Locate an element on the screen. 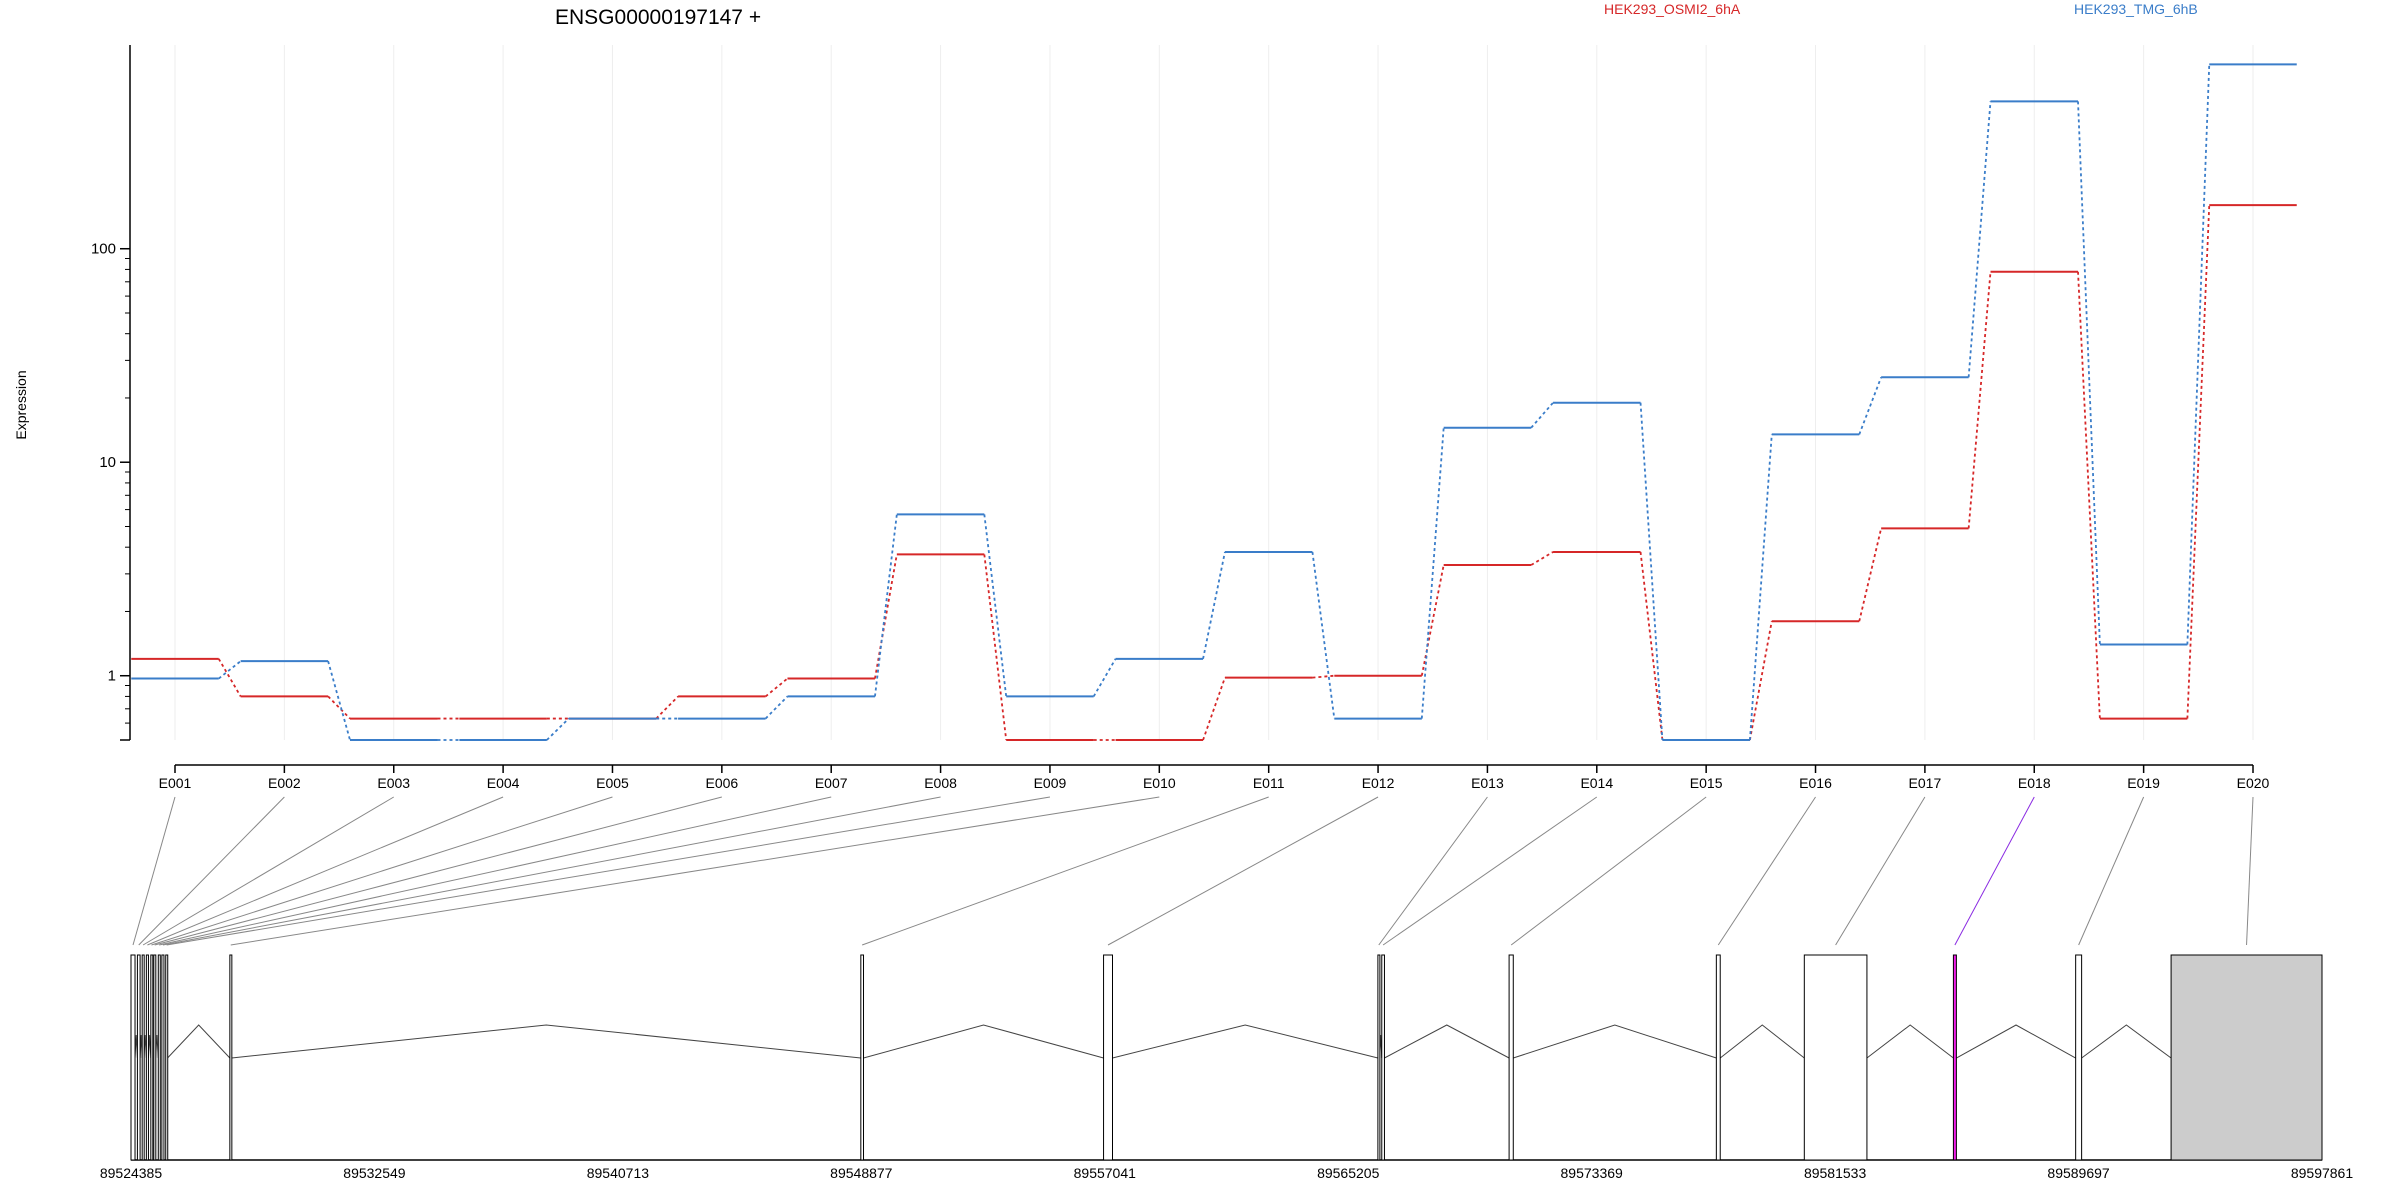 This screenshot has height=1200, width=2400. x-tick-label-E018: E018 is located at coordinates (2034, 783).